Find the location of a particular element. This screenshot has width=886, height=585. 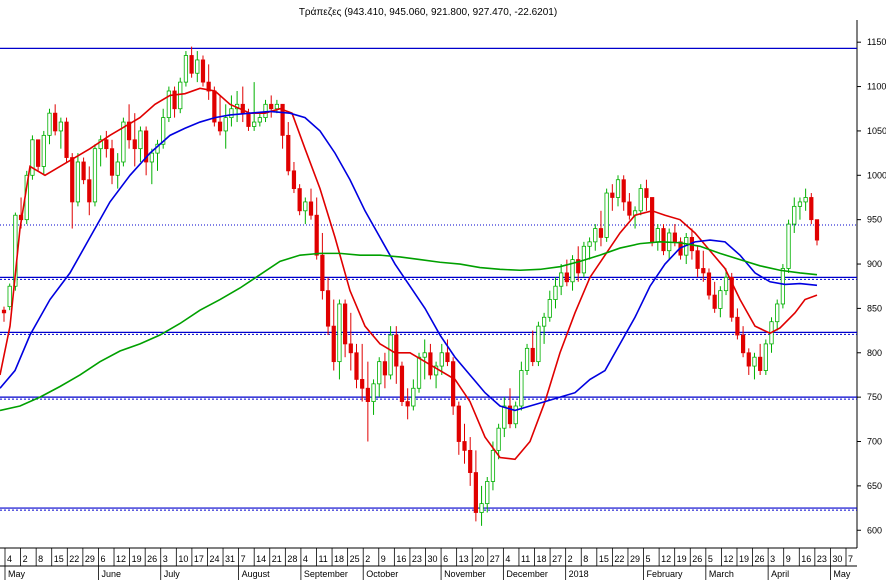

x-month-label: May is located at coordinates (842, 574).